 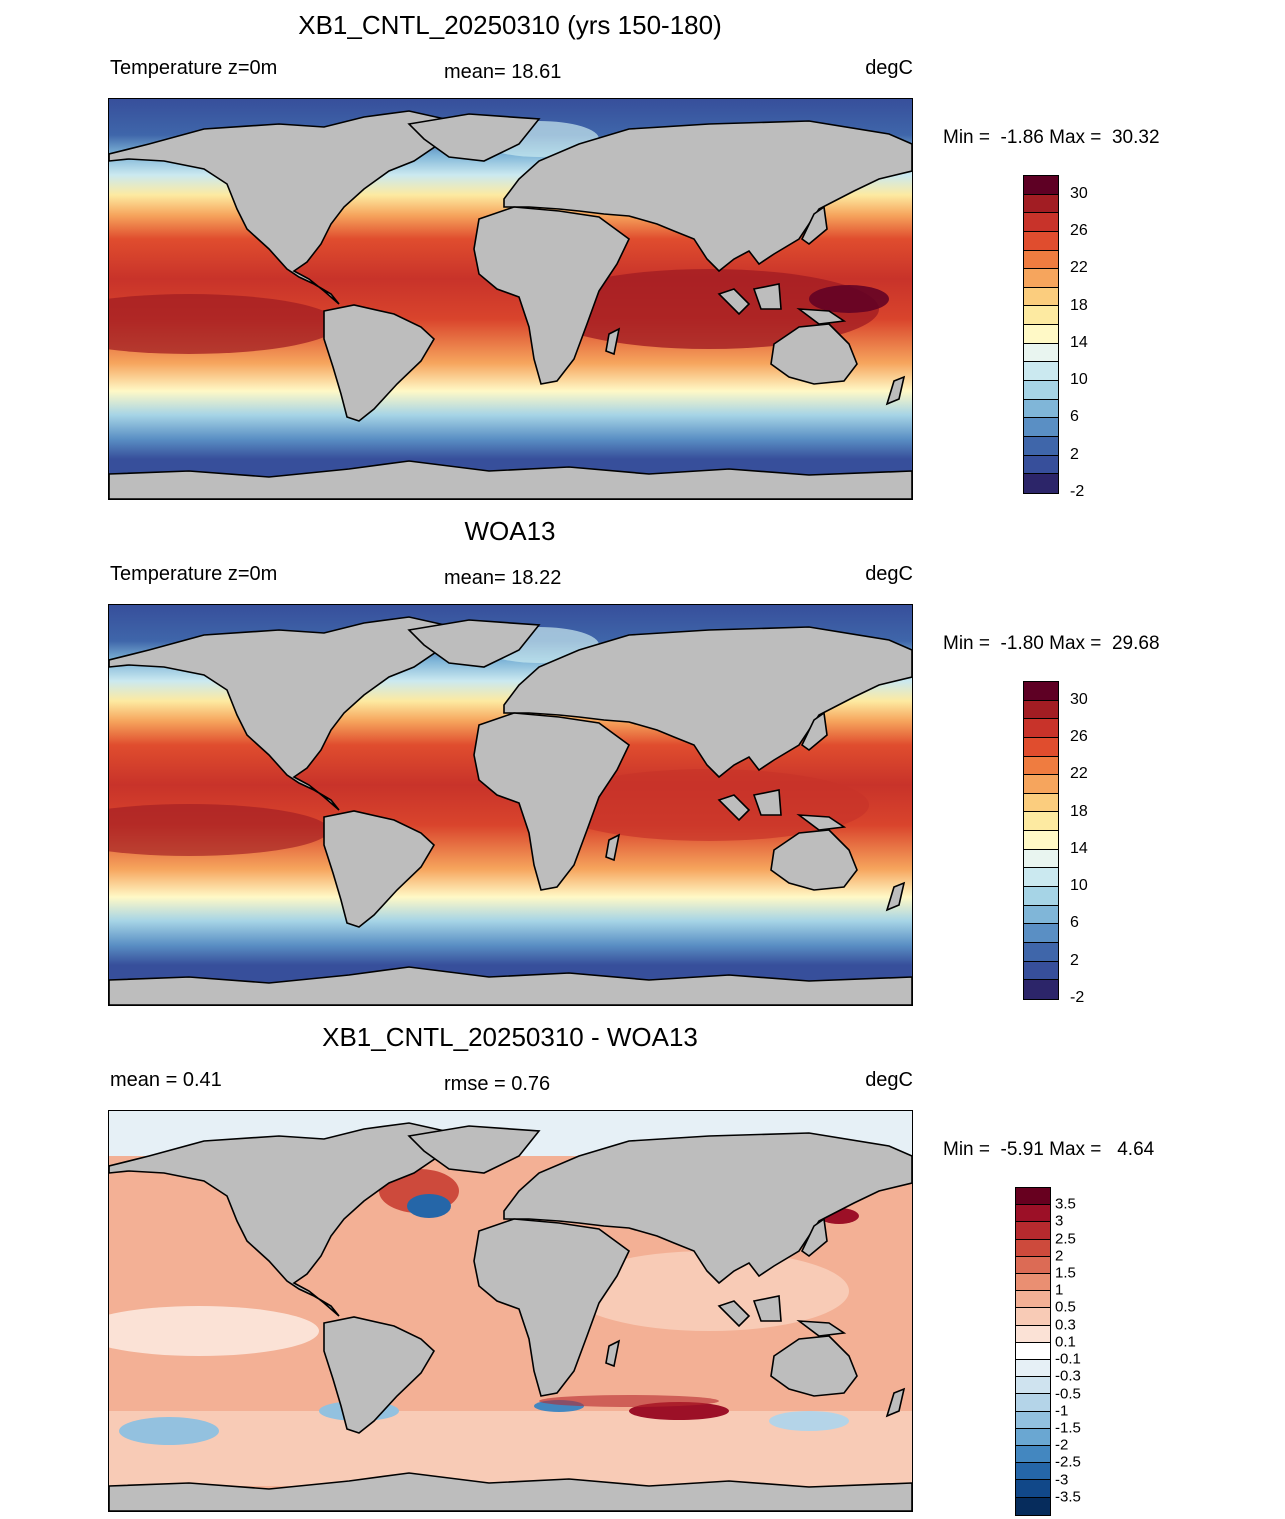 What do you see at coordinates (1068, 1394) in the screenshot?
I see `colorbar-tick-label: -0.5` at bounding box center [1068, 1394].